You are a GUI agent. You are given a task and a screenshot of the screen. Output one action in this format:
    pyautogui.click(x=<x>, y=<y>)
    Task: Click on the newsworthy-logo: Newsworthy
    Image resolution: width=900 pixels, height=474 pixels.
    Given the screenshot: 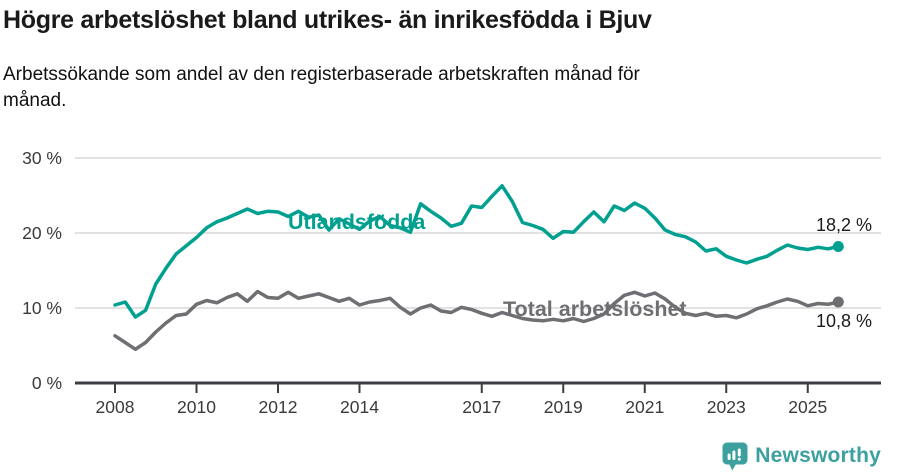 What is the action you would take?
    pyautogui.click(x=801, y=456)
    